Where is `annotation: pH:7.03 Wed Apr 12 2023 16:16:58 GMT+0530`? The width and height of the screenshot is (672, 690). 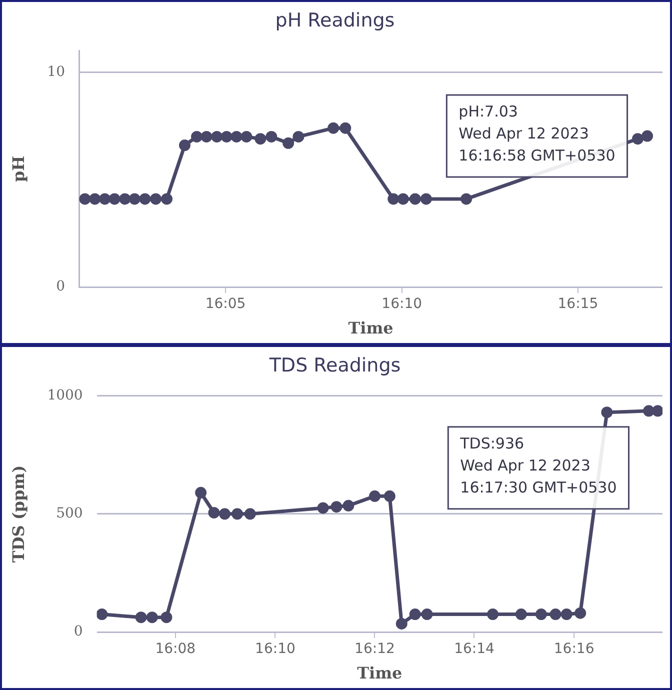 annotation: pH:7.03 Wed Apr 12 2023 16:16:58 GMT+0530 is located at coordinates (537, 133).